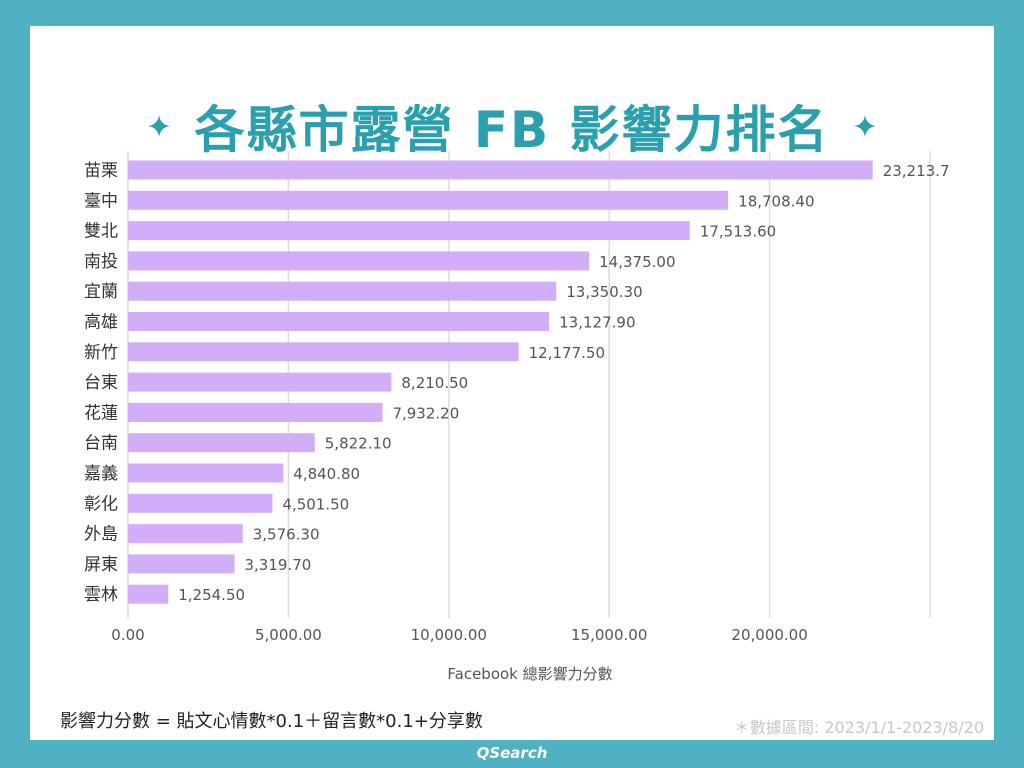 The image size is (1024, 768). I want to click on value-label: 4,840.80, so click(326, 474).